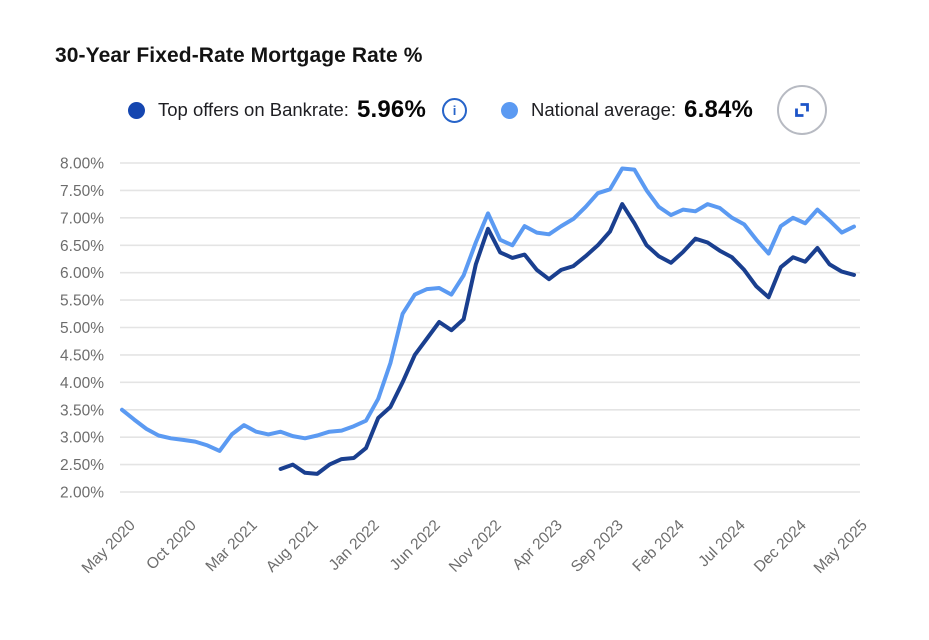 The width and height of the screenshot is (929, 640). I want to click on national-average-label: National average:, so click(604, 109).